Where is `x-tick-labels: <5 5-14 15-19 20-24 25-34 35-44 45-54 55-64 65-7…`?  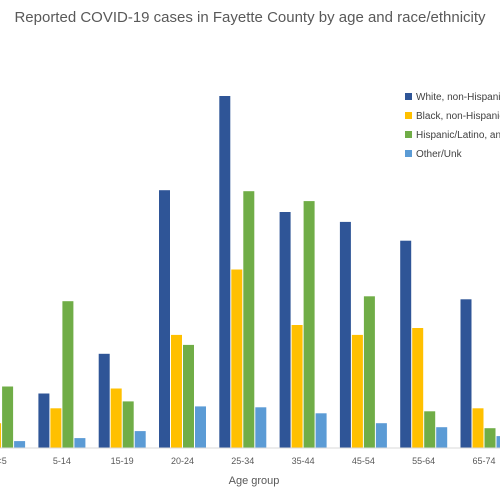 x-tick-labels: <5 5-14 15-19 20-24 25-34 35-44 45-54 55-64 65-7… is located at coordinates (248, 461).